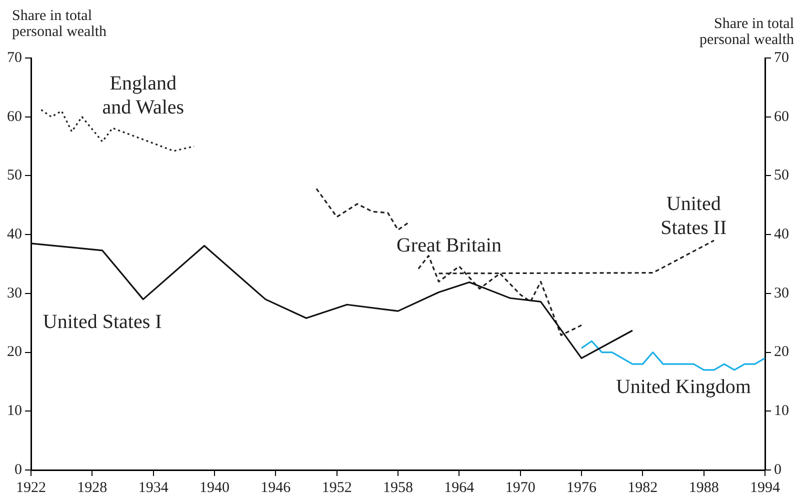 This screenshot has width=796, height=502. I want to click on series-label: Great Britain, so click(449, 245).